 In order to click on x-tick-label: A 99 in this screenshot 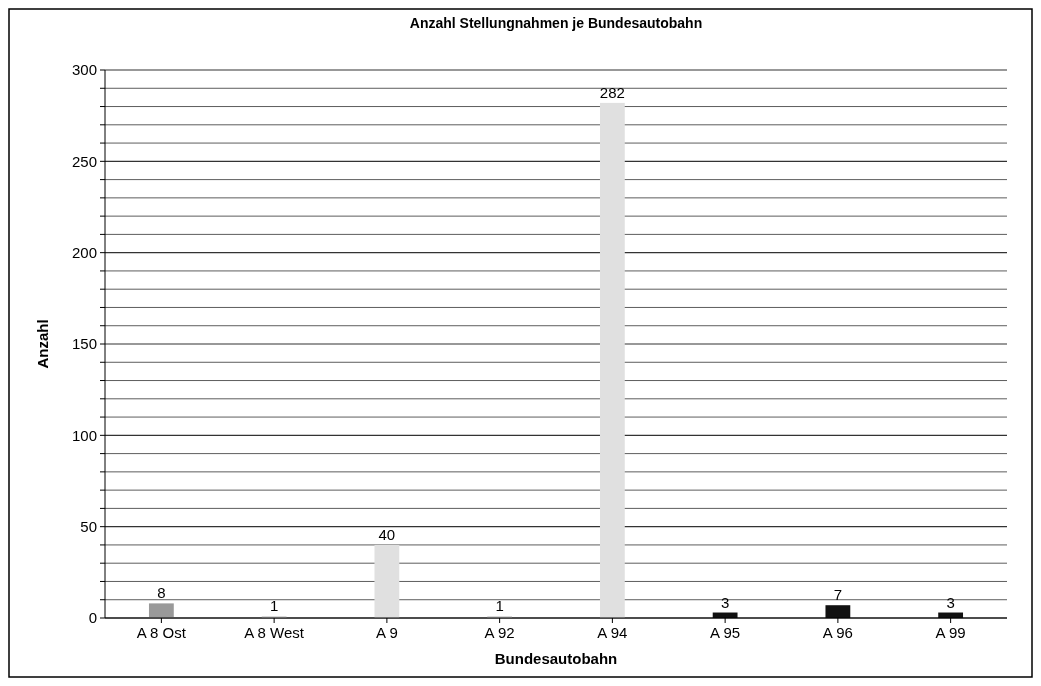, I will do `click(950, 632)`.